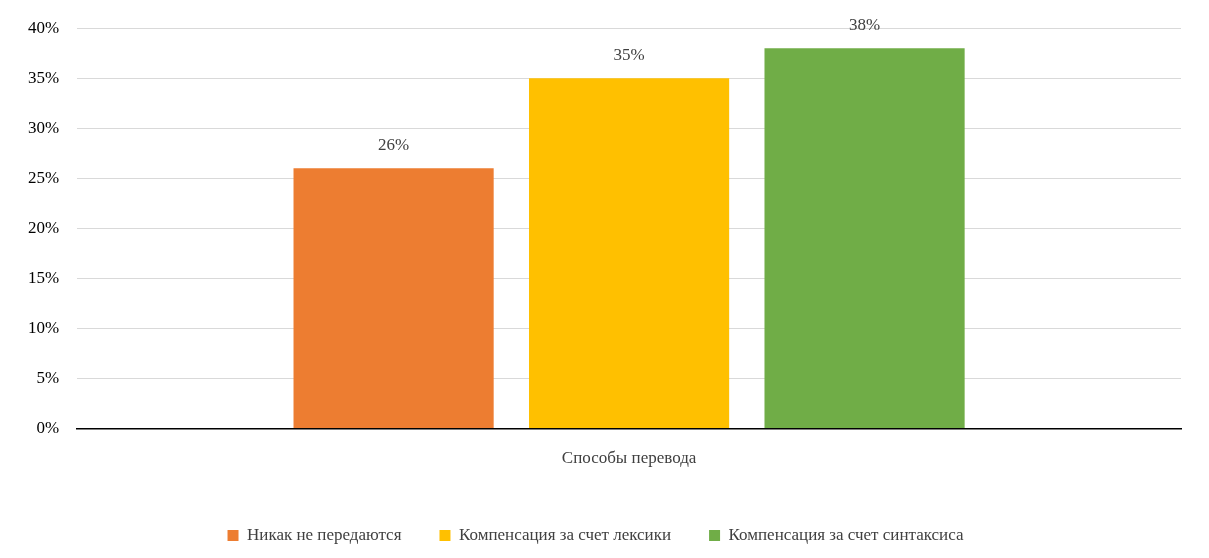  I want to click on legend-label: Компенсация за счет лексики, so click(565, 534).